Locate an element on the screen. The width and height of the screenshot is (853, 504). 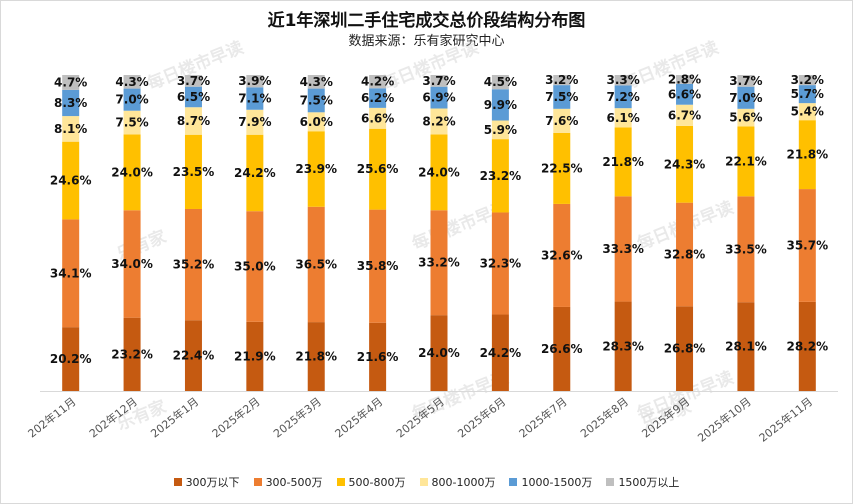
x-tick-label: 2025年7月 is located at coordinates (543, 417).